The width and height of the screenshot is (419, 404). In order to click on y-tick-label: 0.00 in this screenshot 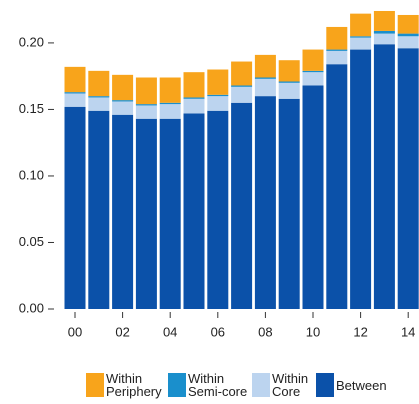, I will do `click(31, 307)`.